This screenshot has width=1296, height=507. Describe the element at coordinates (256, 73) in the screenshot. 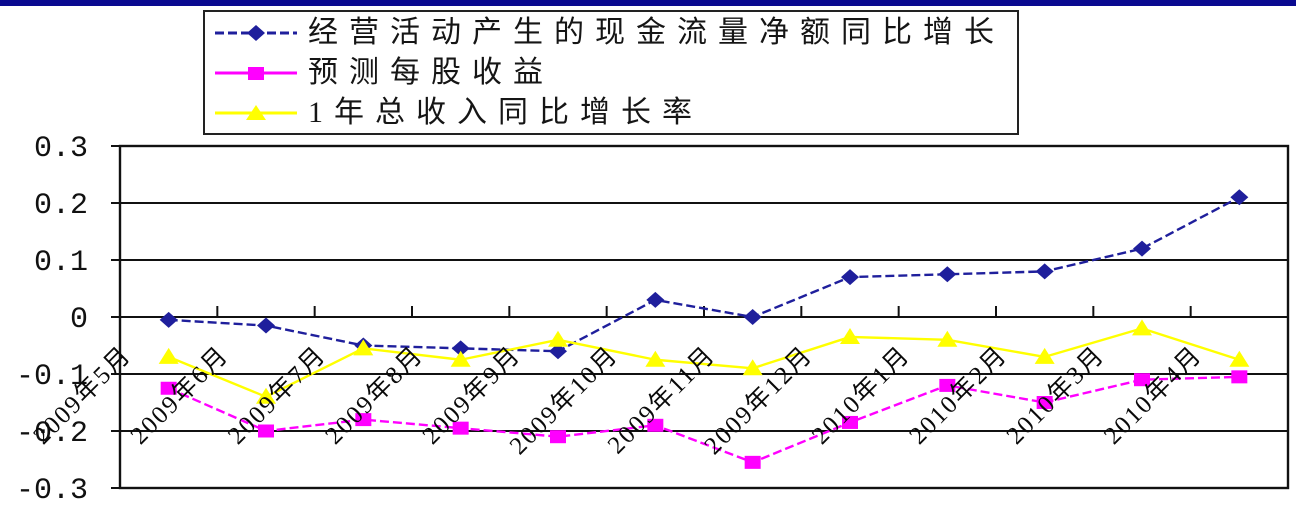

I see `square-marker-icon` at that location.